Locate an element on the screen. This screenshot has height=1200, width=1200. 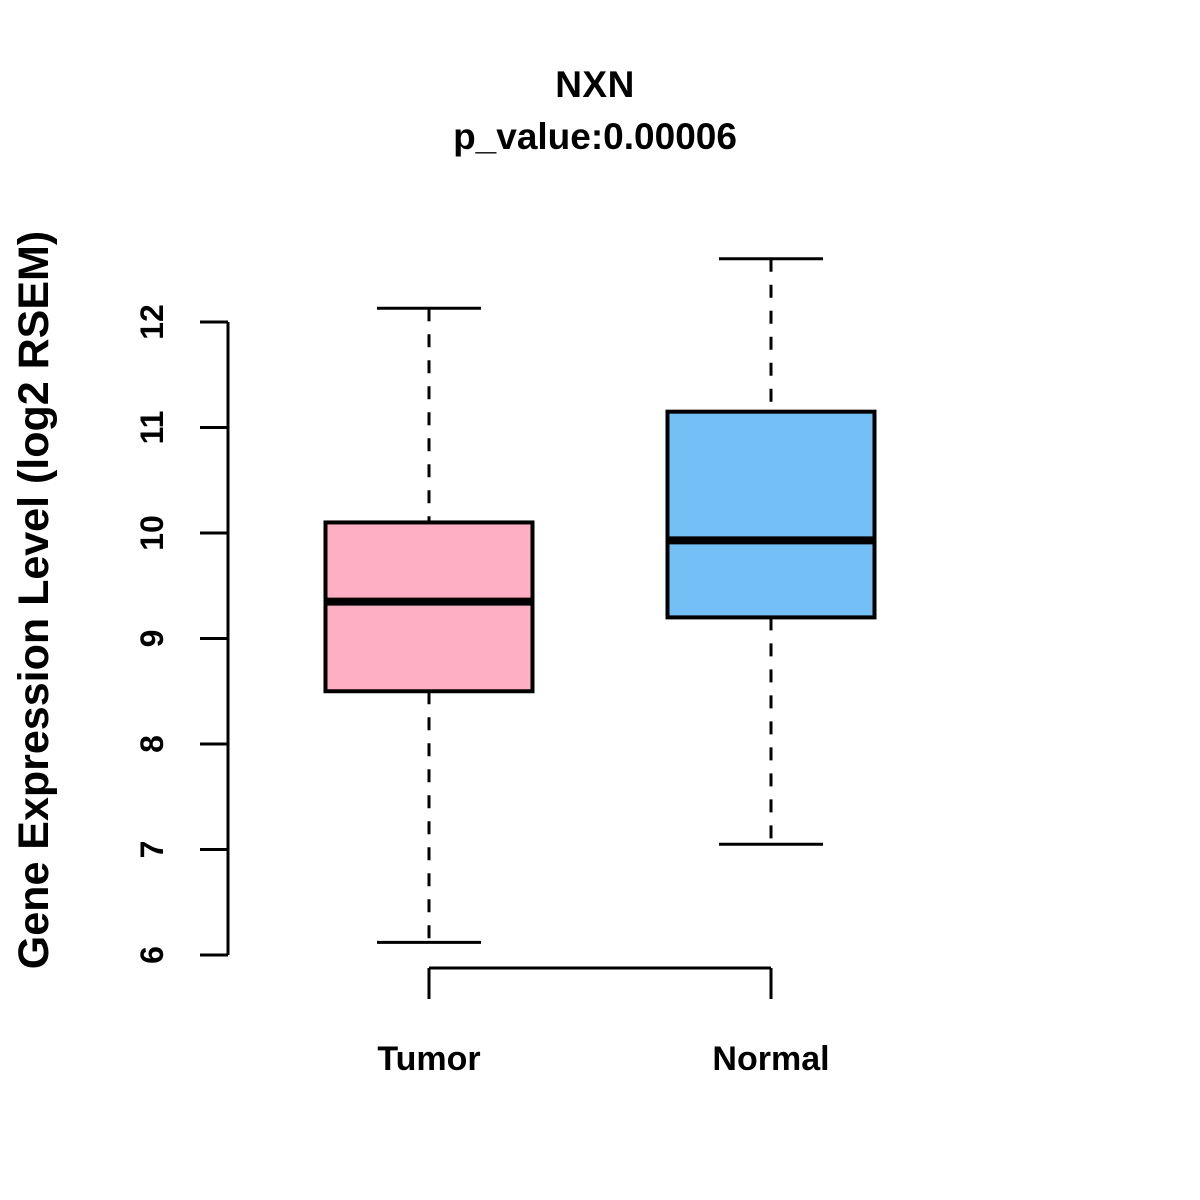
p-value-subtitle: p_value:0.00006 is located at coordinates (595, 136).